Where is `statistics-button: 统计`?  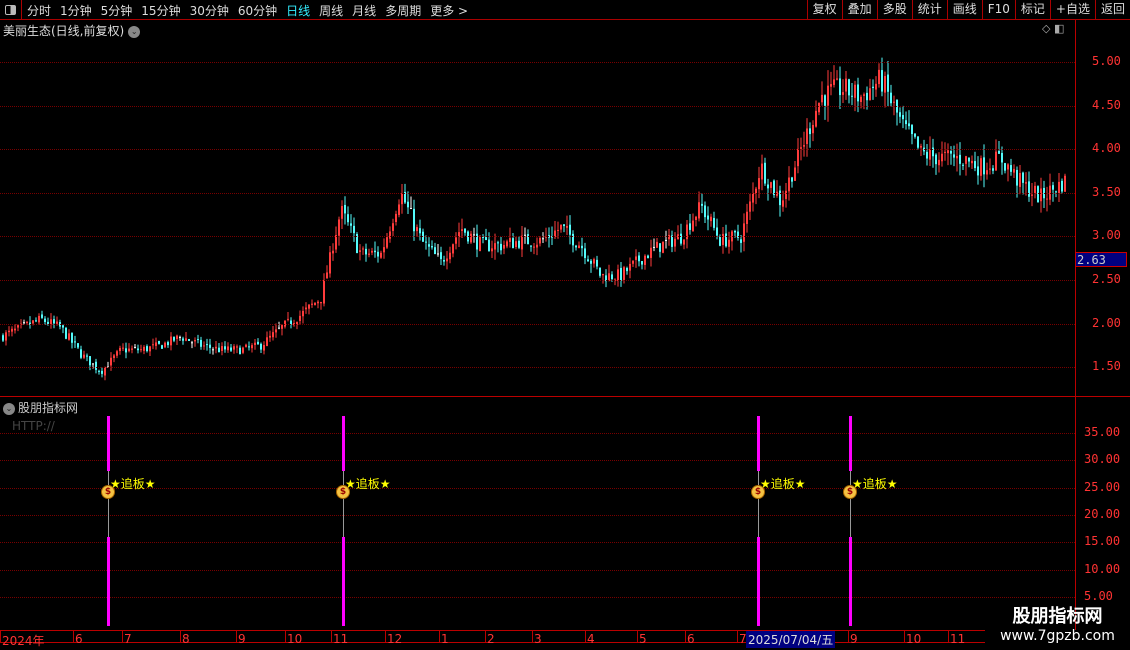
statistics-button: 统计 is located at coordinates (929, 10).